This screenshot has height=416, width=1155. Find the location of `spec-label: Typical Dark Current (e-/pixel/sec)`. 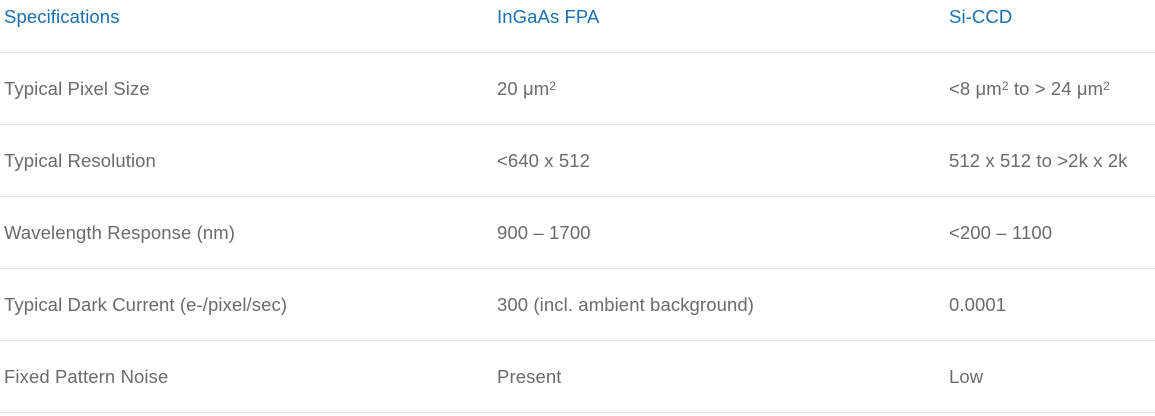

spec-label: Typical Dark Current (e-/pixel/sec) is located at coordinates (146, 304).